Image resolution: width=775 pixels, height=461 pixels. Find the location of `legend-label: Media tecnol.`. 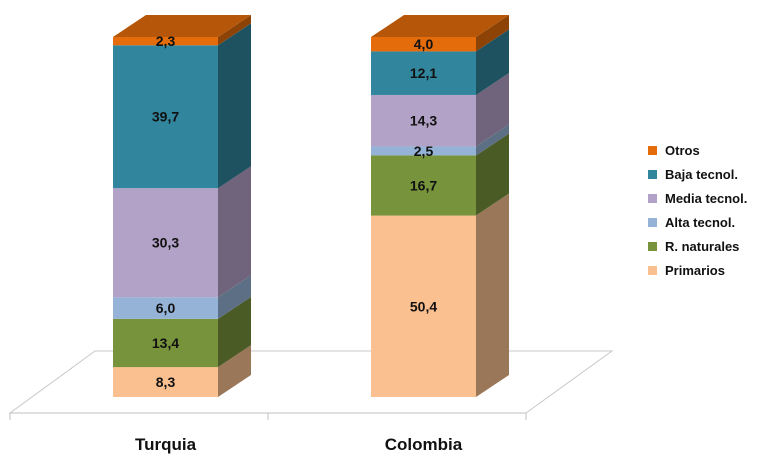

legend-label: Media tecnol. is located at coordinates (706, 198).